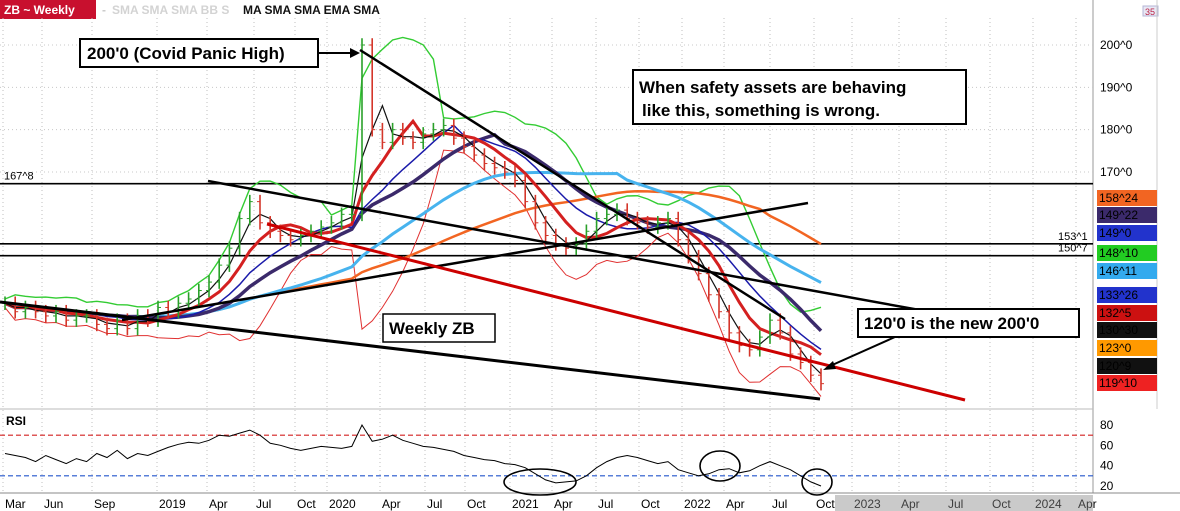  I want to click on time-tick-label: Jun, so click(53, 504).